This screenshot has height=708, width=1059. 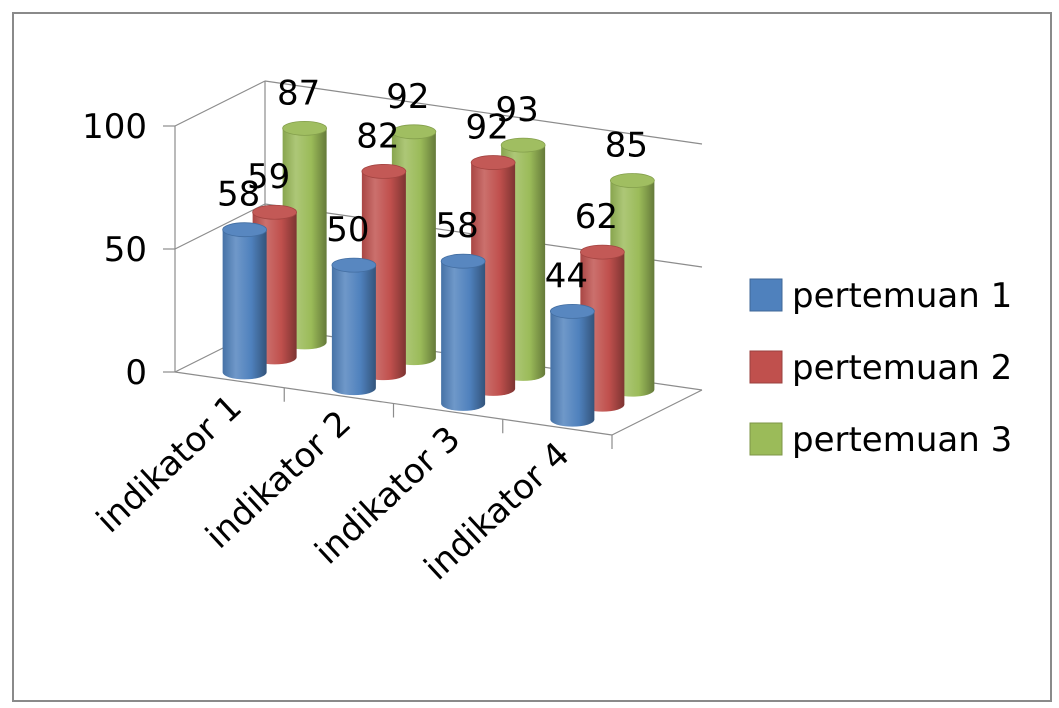 What do you see at coordinates (136, 373) in the screenshot?
I see `y-tick-label: 0` at bounding box center [136, 373].